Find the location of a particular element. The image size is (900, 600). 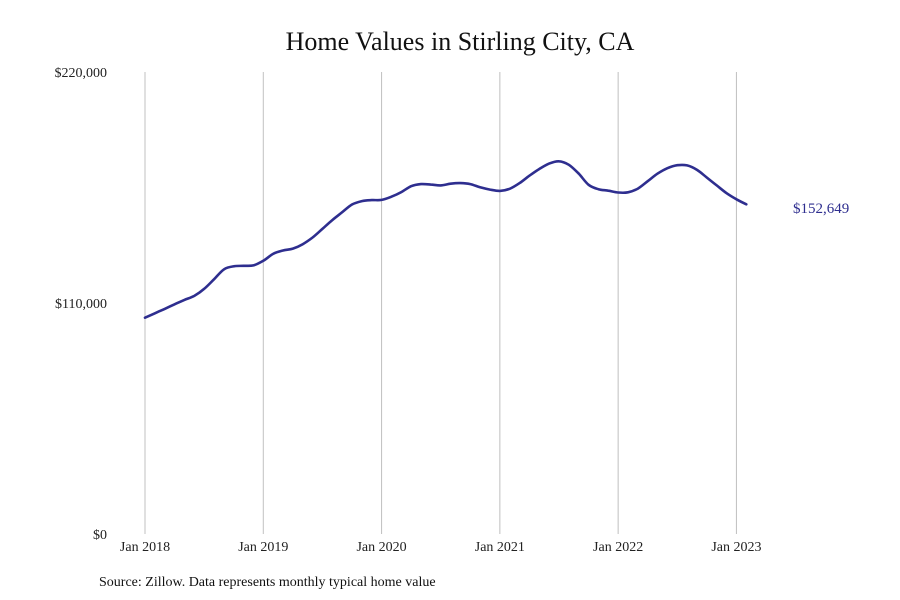

x-tick-label: Jan 2022 is located at coordinates (618, 547).